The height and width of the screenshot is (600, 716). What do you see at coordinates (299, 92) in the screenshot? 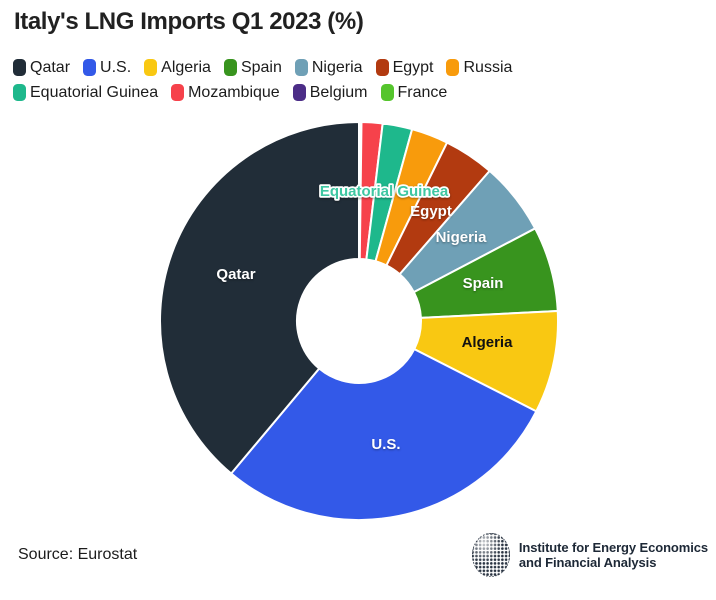
I see `legend-swatch-belgium` at bounding box center [299, 92].